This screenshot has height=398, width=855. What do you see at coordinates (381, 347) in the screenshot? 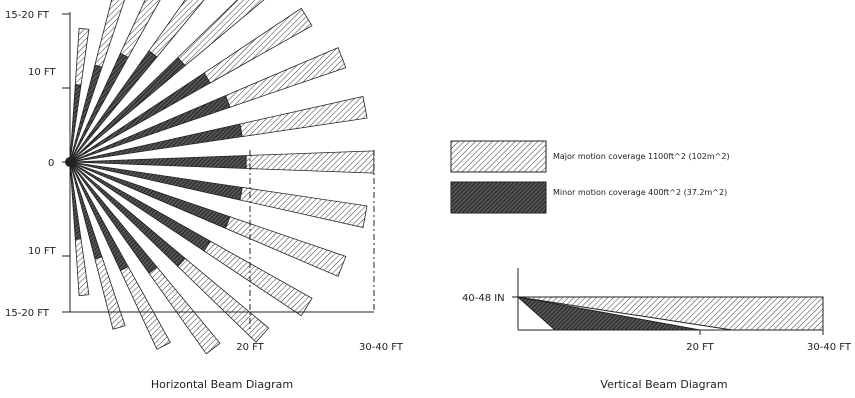
I see `x-label-far: 30-40 FT` at bounding box center [381, 347].